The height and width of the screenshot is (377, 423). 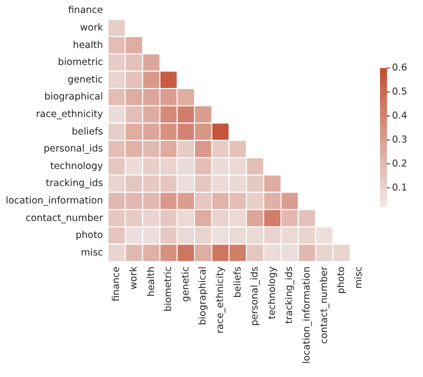 What do you see at coordinates (186, 284) in the screenshot?
I see `x-tick-label: genetic` at bounding box center [186, 284].